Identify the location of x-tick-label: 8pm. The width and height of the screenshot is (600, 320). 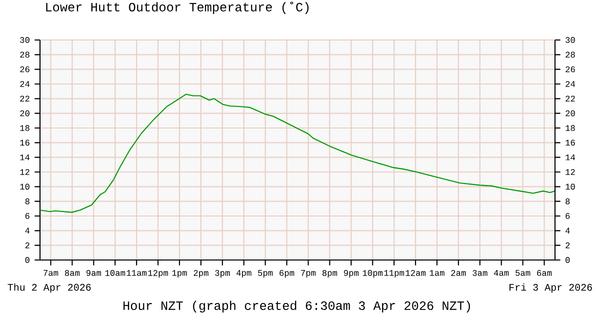
(330, 274).